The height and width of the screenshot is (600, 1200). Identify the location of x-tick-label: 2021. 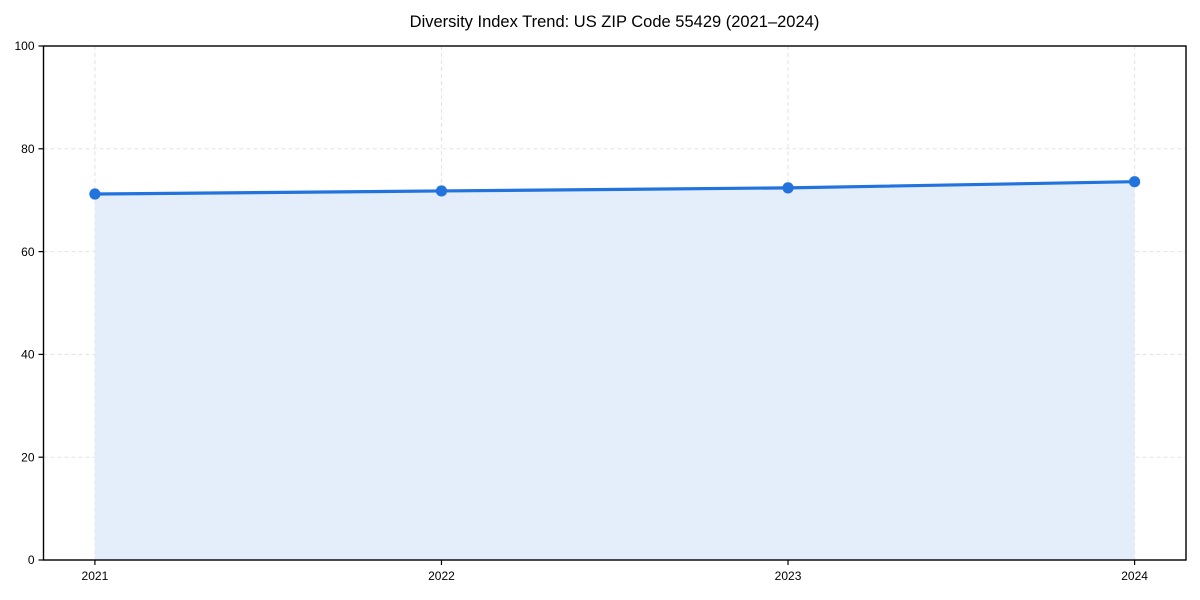
(95, 576).